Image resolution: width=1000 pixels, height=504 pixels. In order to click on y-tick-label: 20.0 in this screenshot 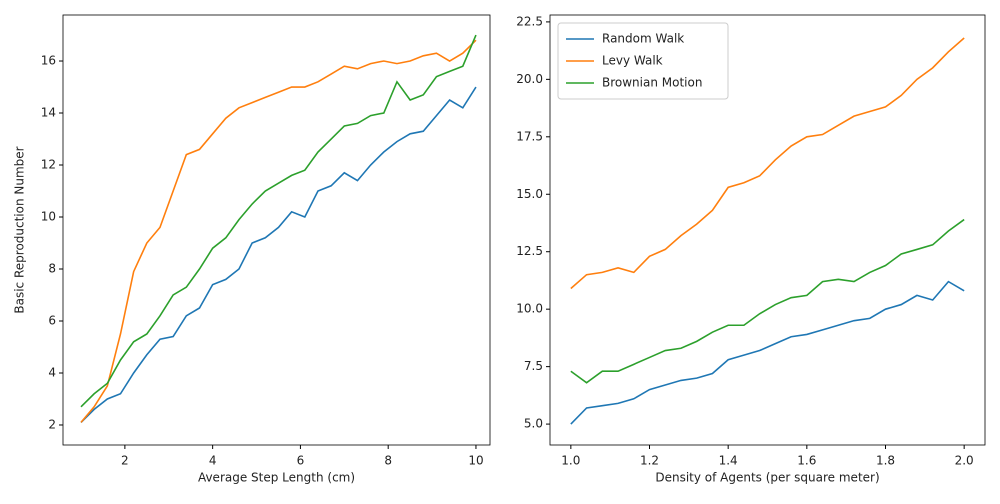, I will do `click(529, 79)`.